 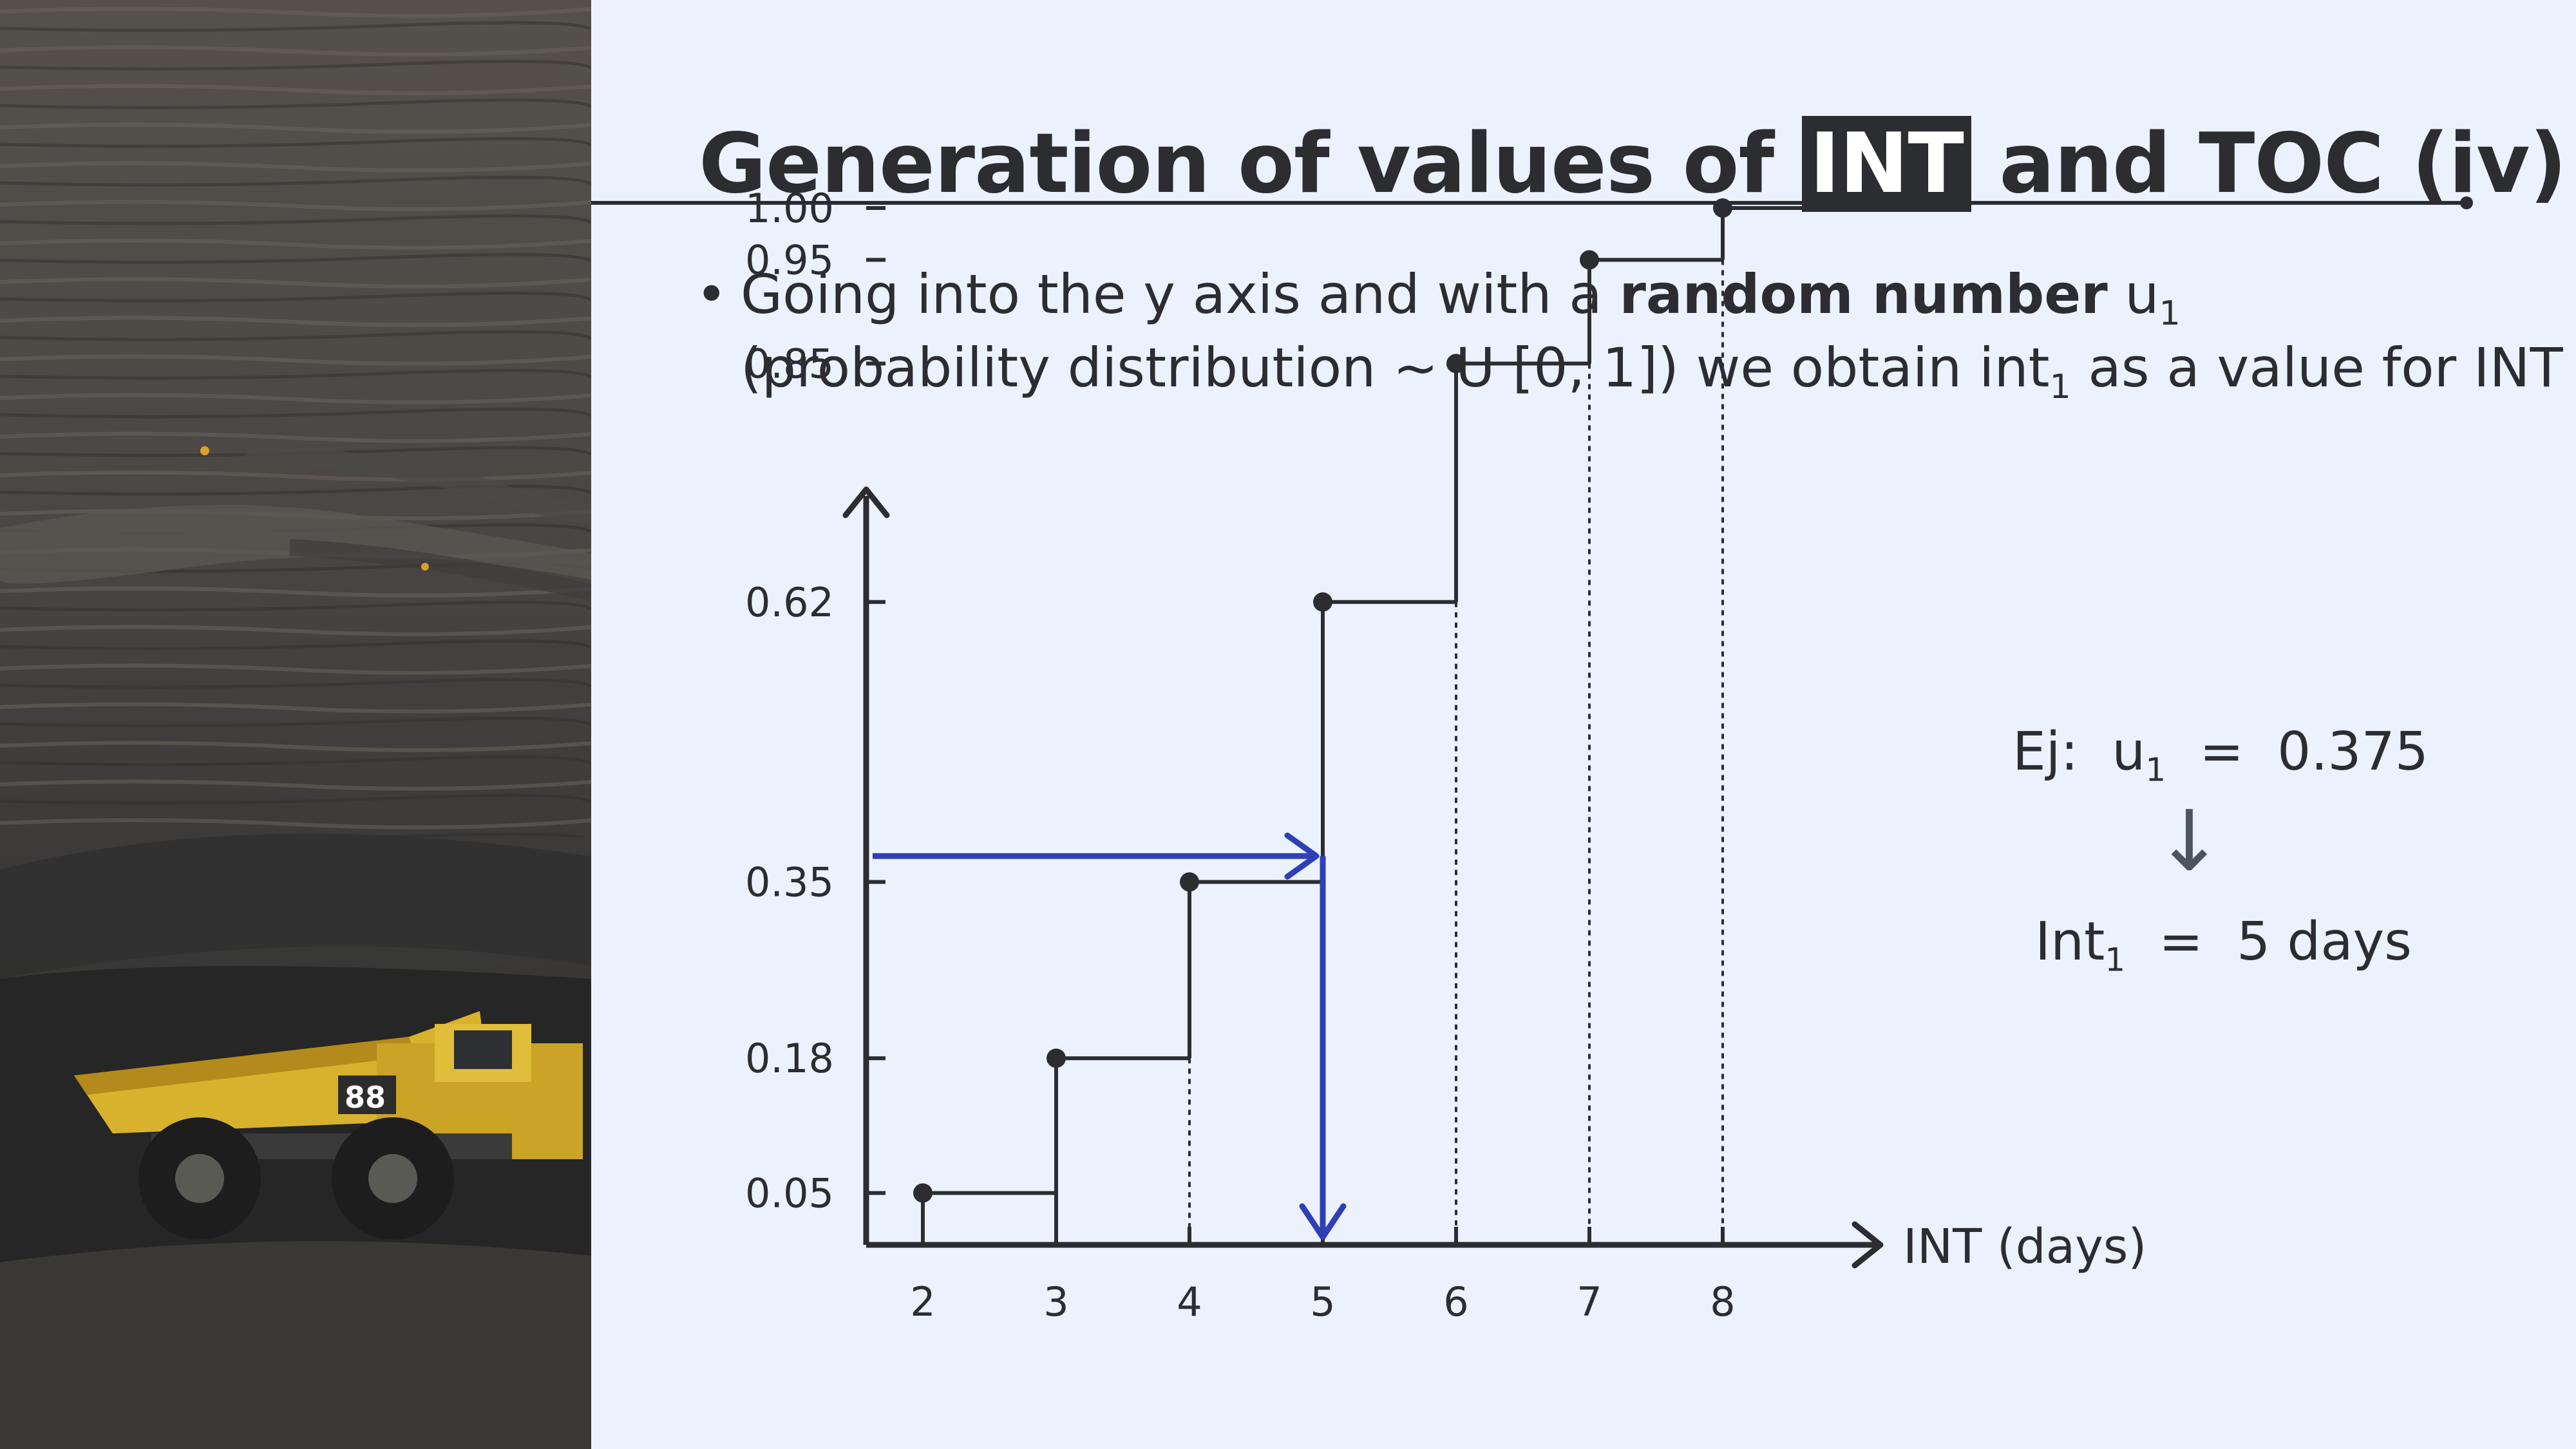 I want to click on example-result: Int1 = 5 days, so click(x=2223, y=944).